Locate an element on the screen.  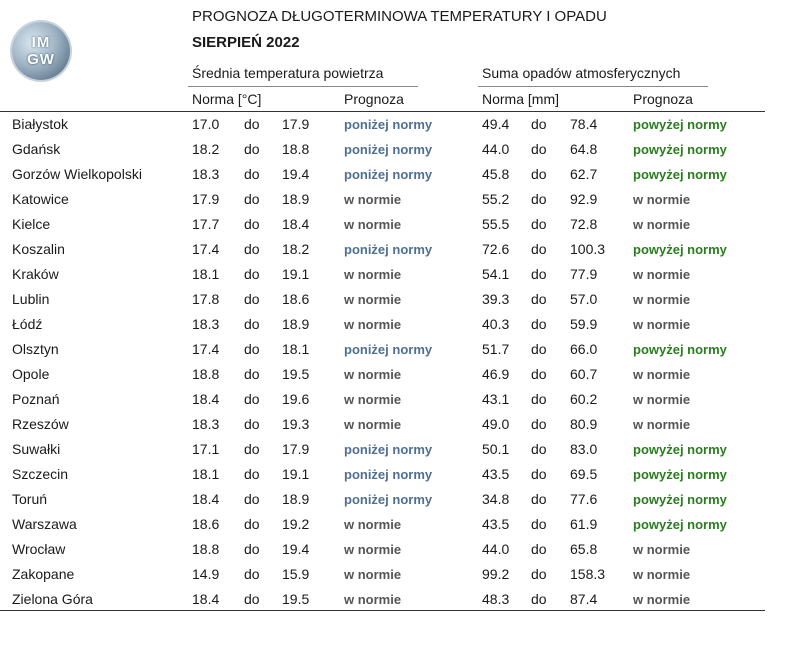
city-cell: Kraków is located at coordinates (35, 274).